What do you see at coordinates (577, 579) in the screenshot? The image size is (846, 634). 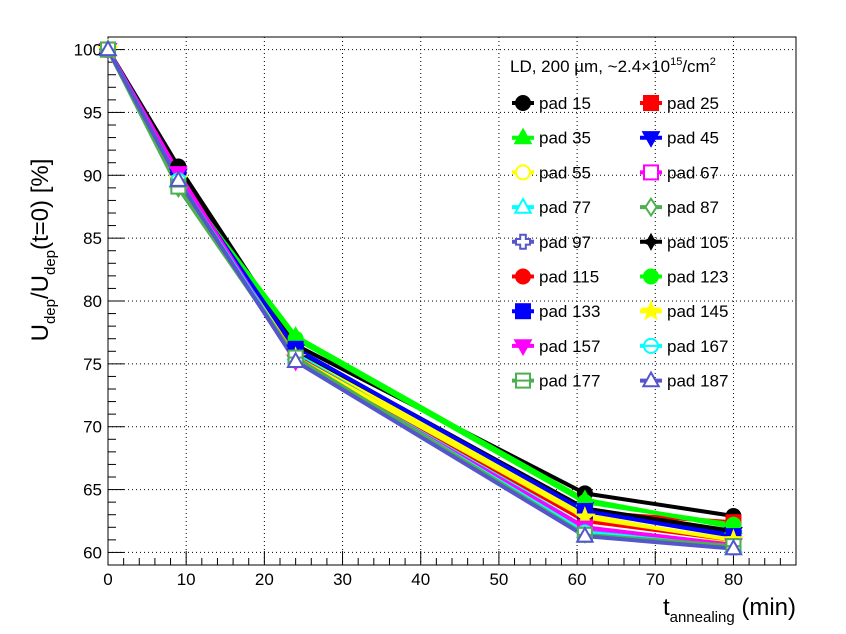 I see `x-tick-label: 60` at bounding box center [577, 579].